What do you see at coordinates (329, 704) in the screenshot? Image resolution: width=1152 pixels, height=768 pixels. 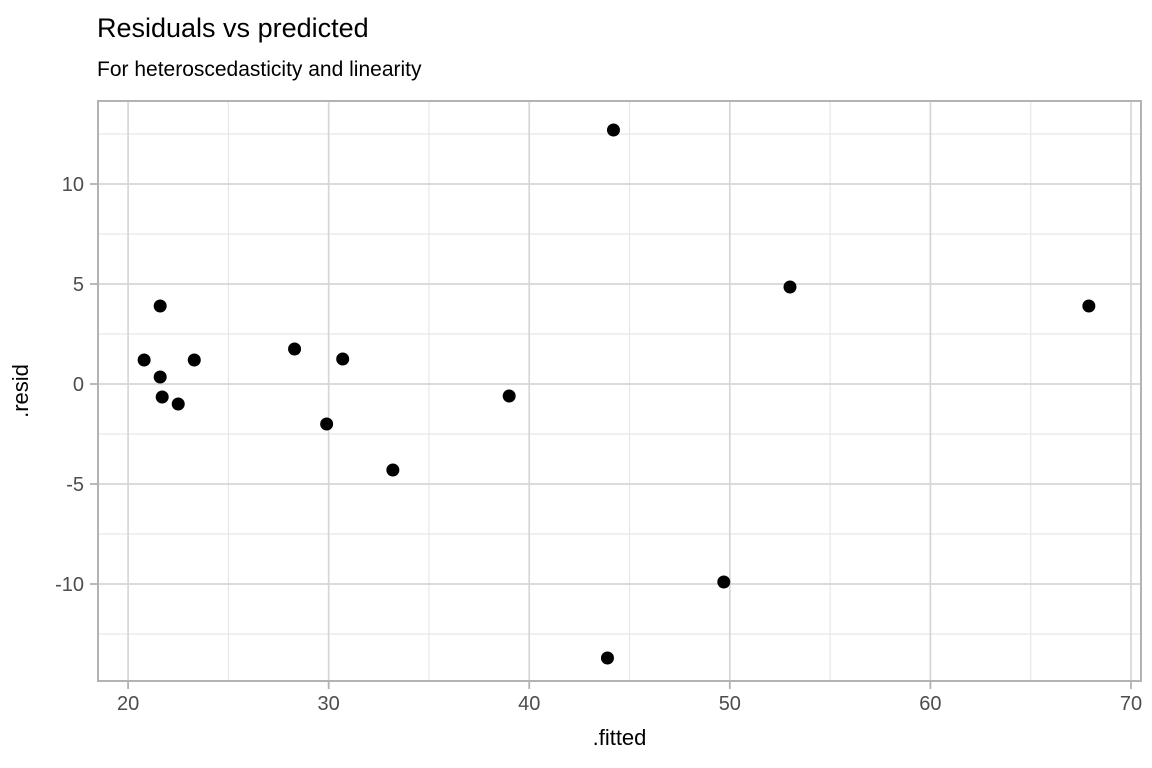 I see `x-tick-label: 30` at bounding box center [329, 704].